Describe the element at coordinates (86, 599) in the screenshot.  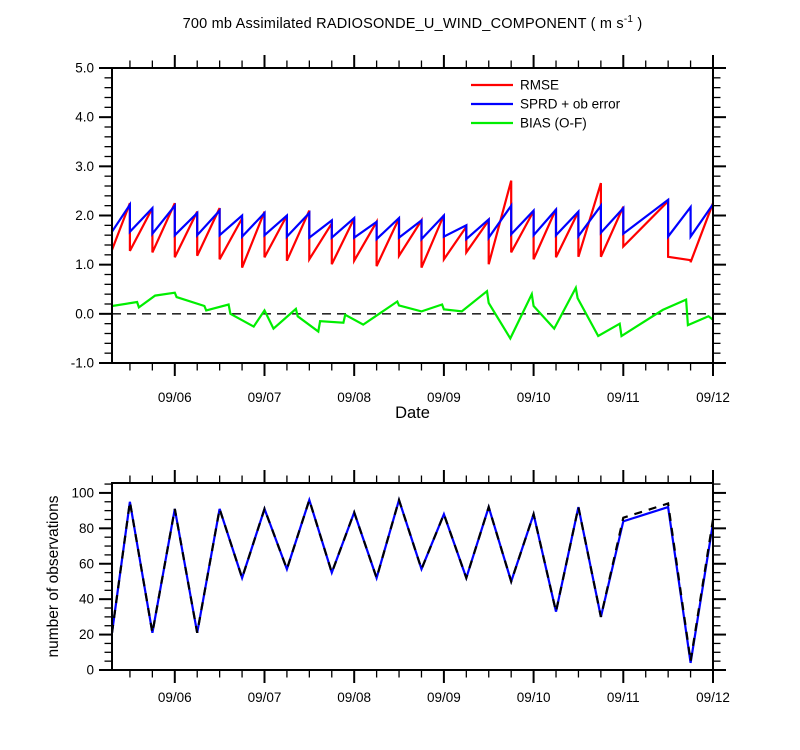
I see `y-tick-label: 40` at that location.